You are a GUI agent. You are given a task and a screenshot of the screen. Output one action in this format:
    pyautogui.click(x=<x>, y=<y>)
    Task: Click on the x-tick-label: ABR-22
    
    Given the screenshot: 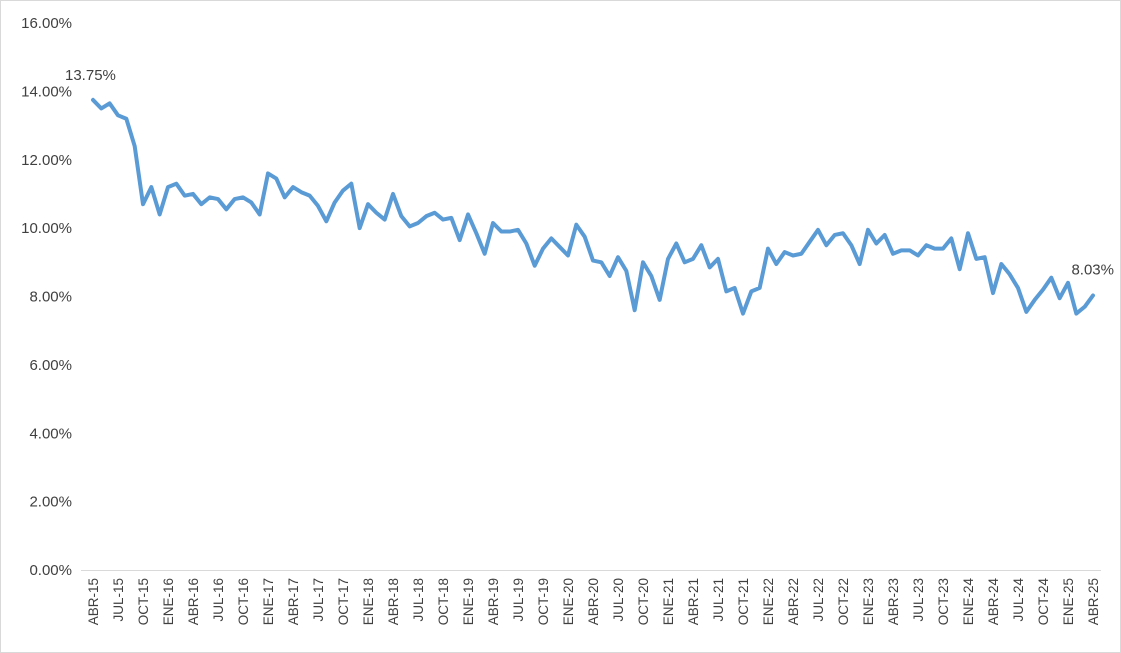 What is the action you would take?
    pyautogui.click(x=793, y=601)
    